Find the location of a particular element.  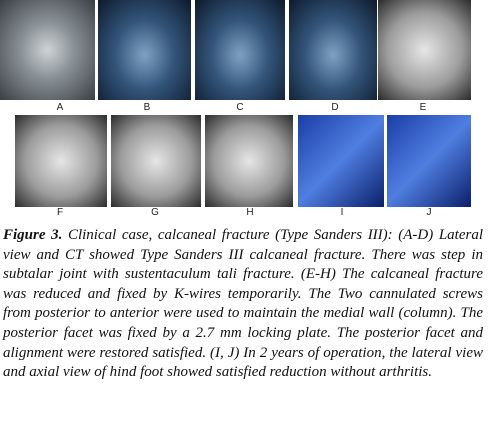

panel-label: B is located at coordinates (147, 107).